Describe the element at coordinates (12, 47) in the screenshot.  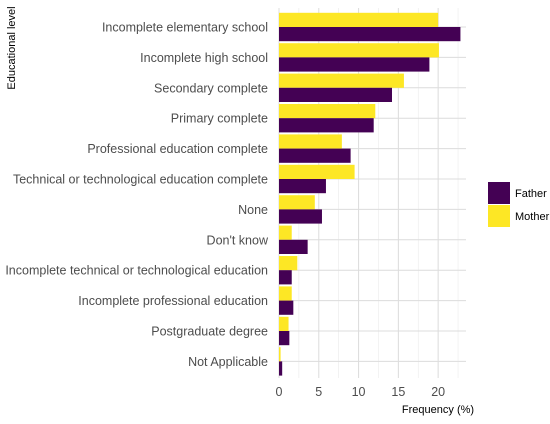
I see `y-axis-title: Educational level` at that location.